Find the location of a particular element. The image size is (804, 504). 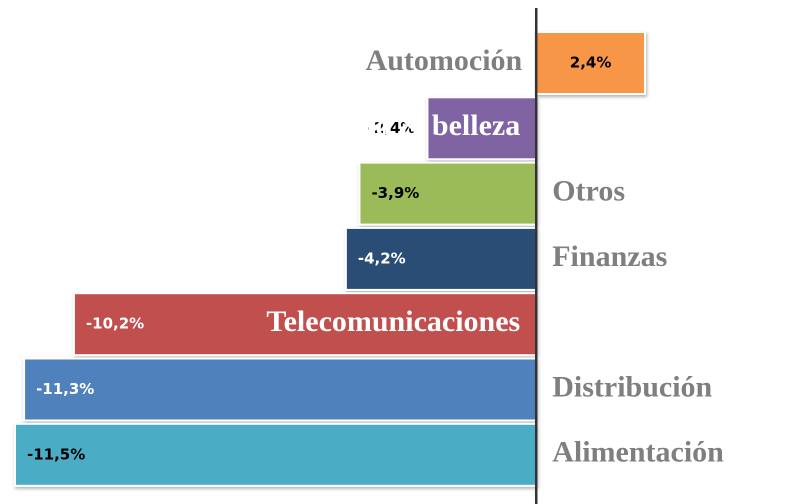

value-label: -2,4% is located at coordinates (392, 128).